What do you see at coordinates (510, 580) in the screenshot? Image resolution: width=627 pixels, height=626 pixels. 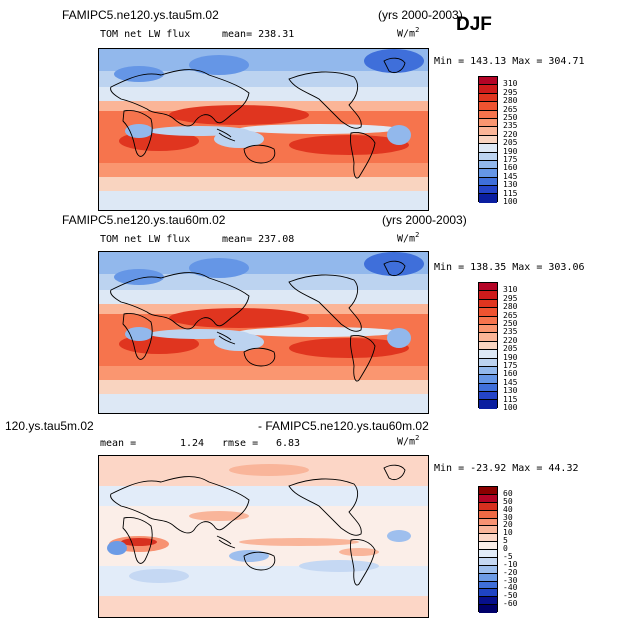 I see `colorbar-tick-label: -30` at bounding box center [510, 580].